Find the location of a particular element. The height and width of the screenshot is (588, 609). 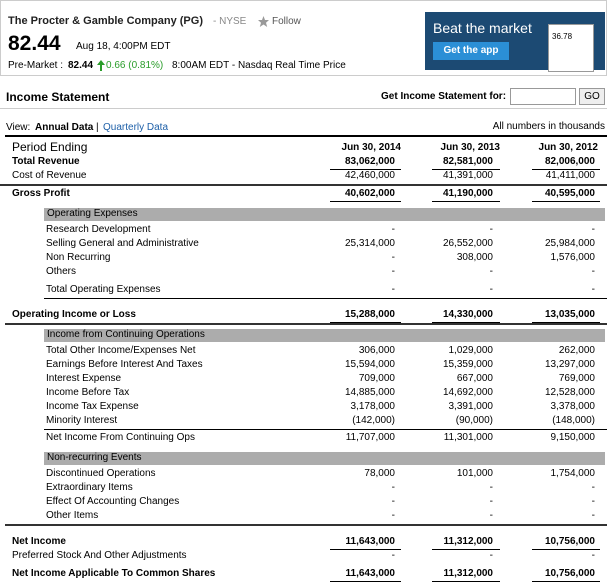

cell-value: 11,301,000 is located at coordinates (468, 437).